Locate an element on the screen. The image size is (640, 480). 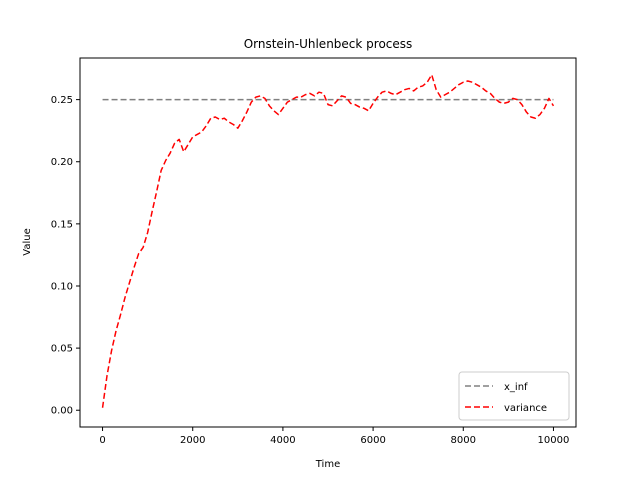
legend: x_inf variance is located at coordinates (514, 396).